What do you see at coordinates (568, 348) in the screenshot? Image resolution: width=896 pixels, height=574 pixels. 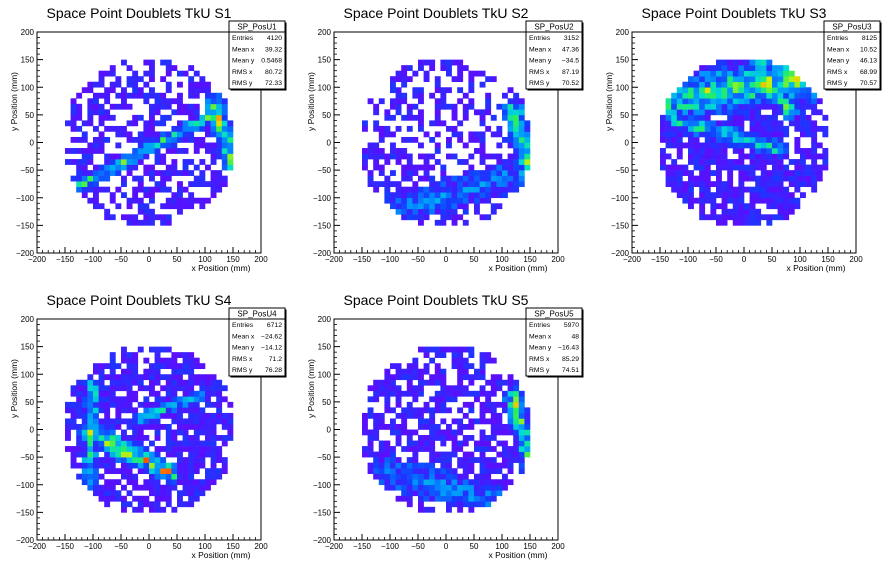 I see `stats-row-value: −16.43` at bounding box center [568, 348].